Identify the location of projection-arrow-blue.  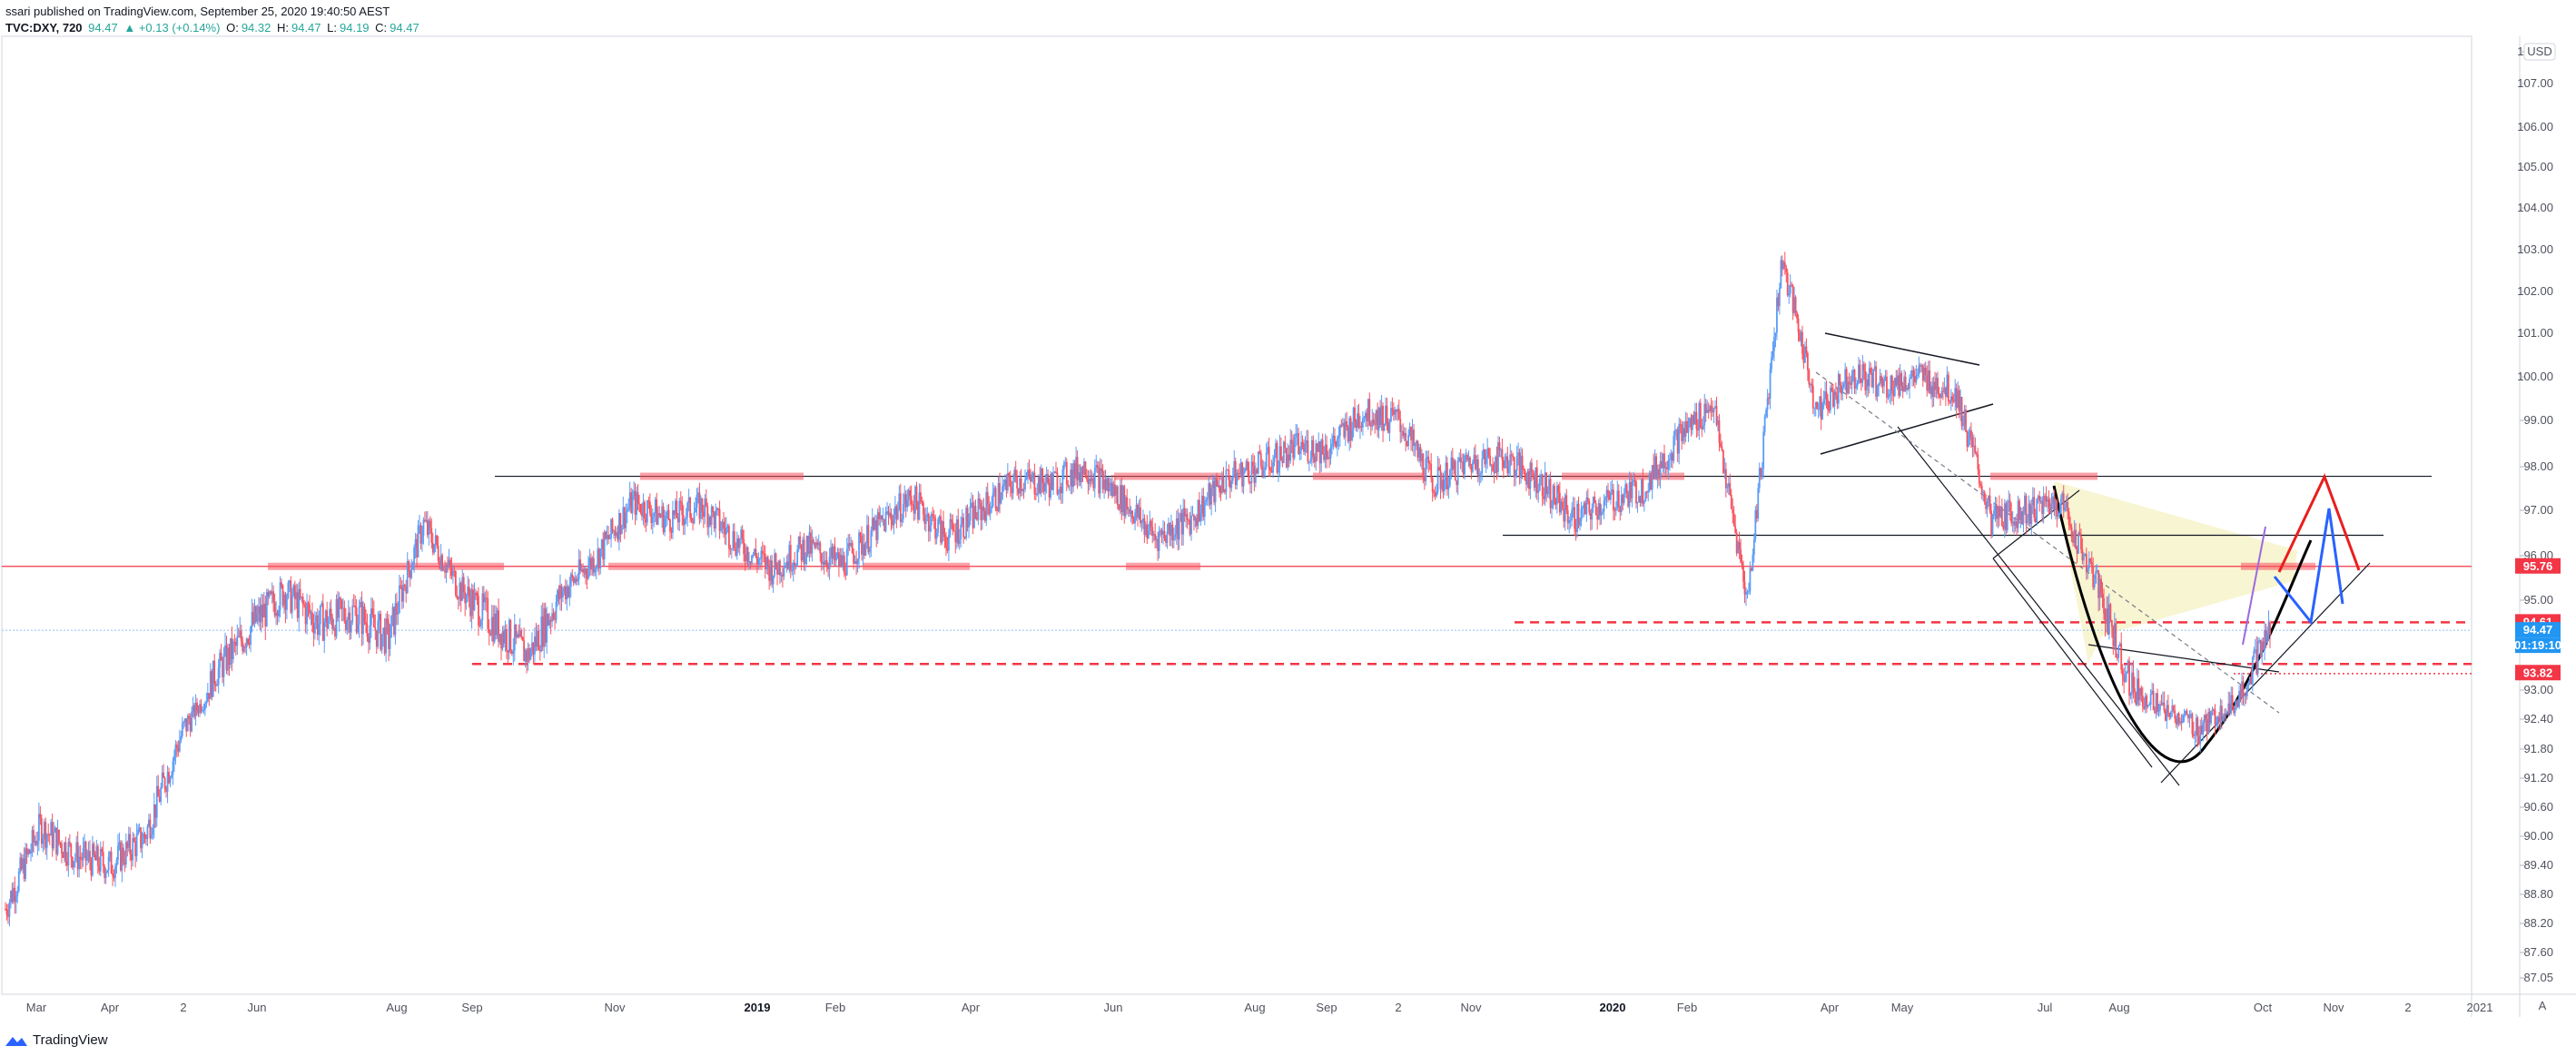
(2308, 567).